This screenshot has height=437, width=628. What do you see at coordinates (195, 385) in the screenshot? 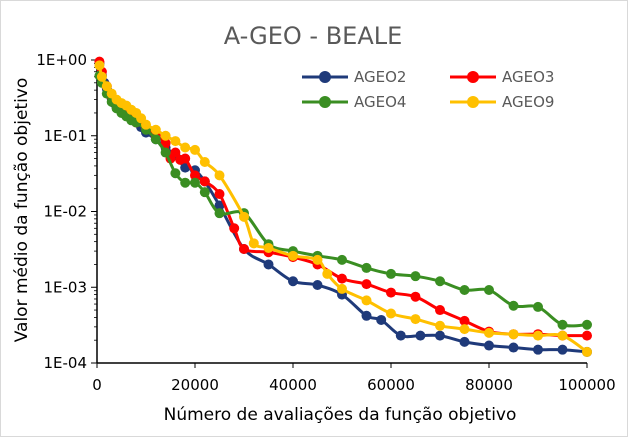
I see `x-tick-label: 20000` at bounding box center [195, 385].